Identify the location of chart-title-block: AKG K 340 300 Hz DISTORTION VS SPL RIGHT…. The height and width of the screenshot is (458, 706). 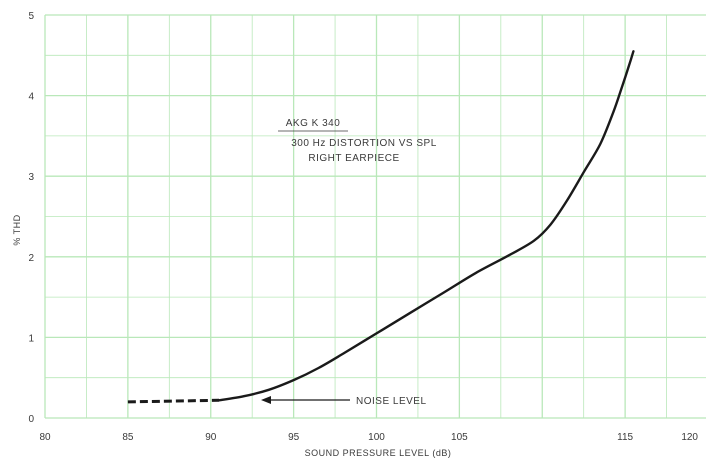
(357, 141).